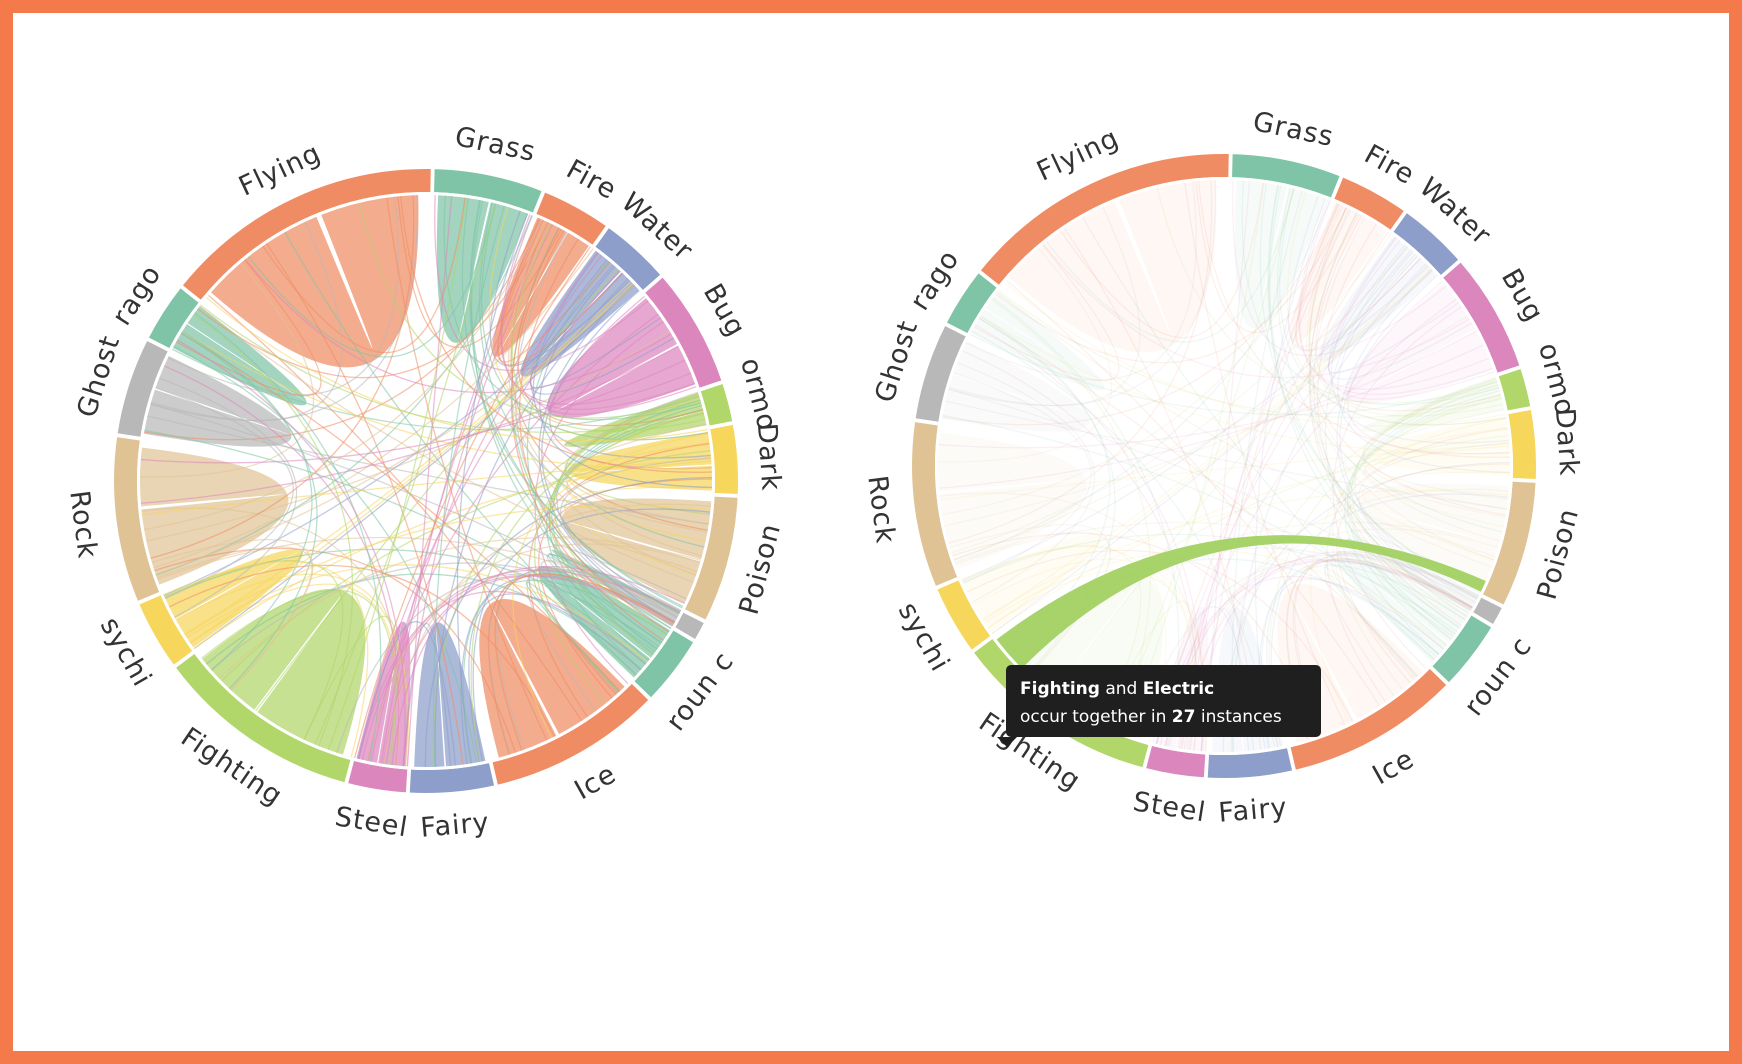 The height and width of the screenshot is (1064, 1742). What do you see at coordinates (1253, 810) in the screenshot?
I see `group-label: Fairy` at bounding box center [1253, 810].